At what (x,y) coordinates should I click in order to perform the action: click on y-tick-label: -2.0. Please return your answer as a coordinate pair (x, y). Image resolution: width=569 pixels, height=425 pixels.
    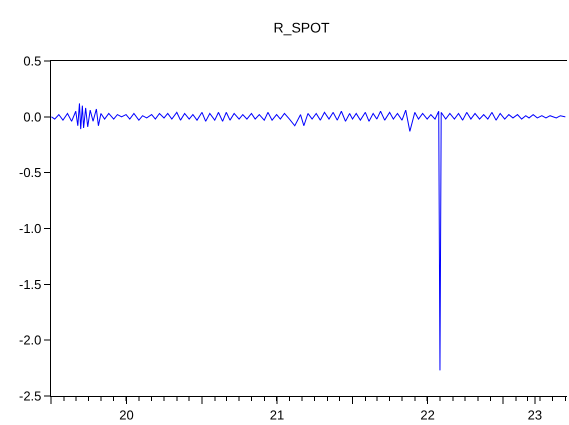
    Looking at the image, I should click on (30, 340).